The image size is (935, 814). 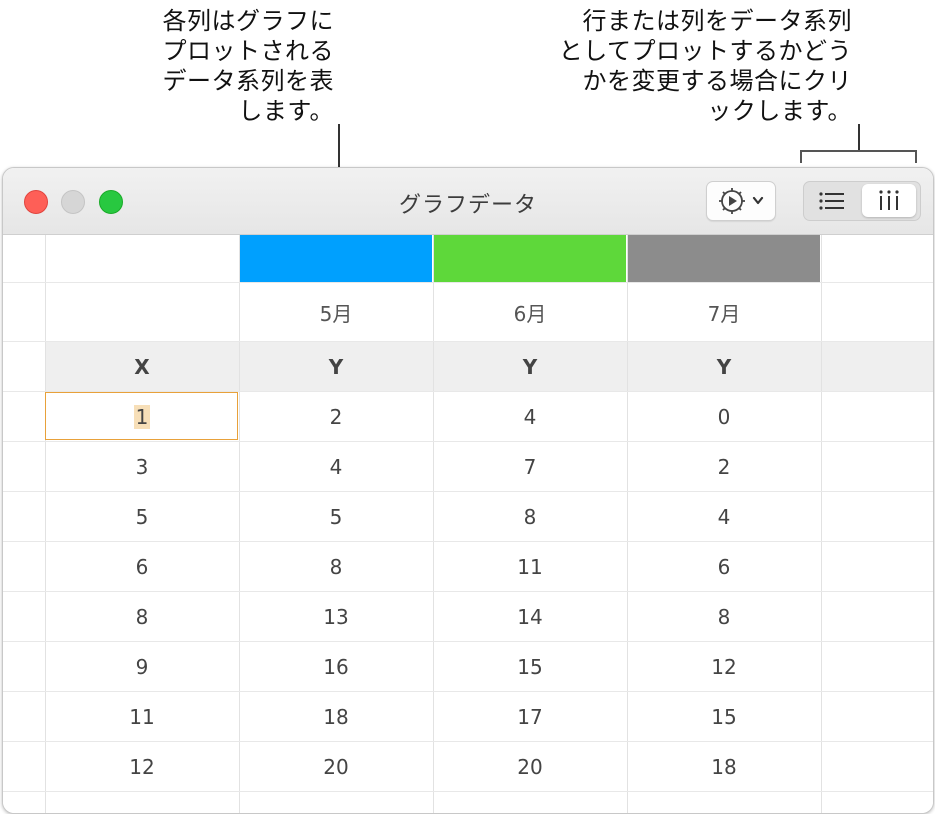 I want to click on plot-rows-as-series-button, so click(x=832, y=201).